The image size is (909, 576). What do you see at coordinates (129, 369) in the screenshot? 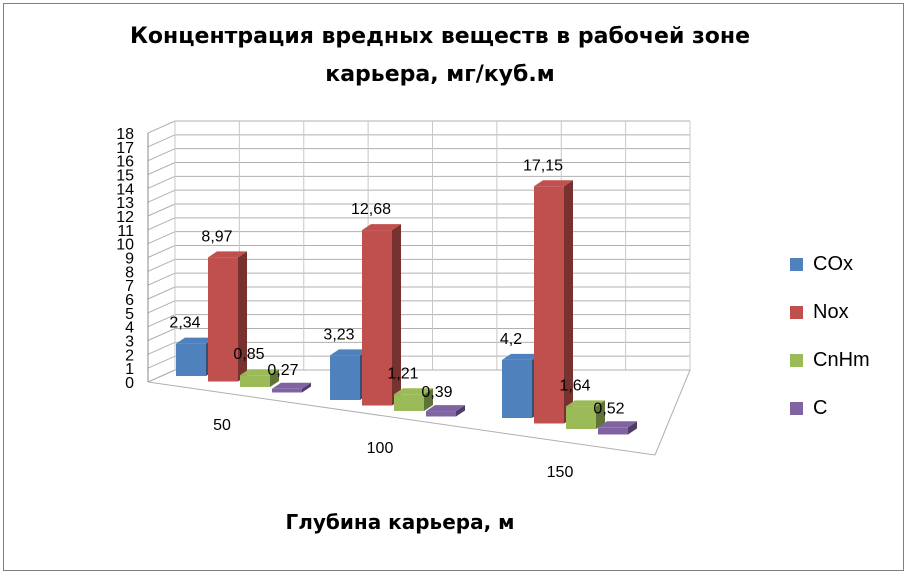
I see `y-tick-label: 1` at bounding box center [129, 369].